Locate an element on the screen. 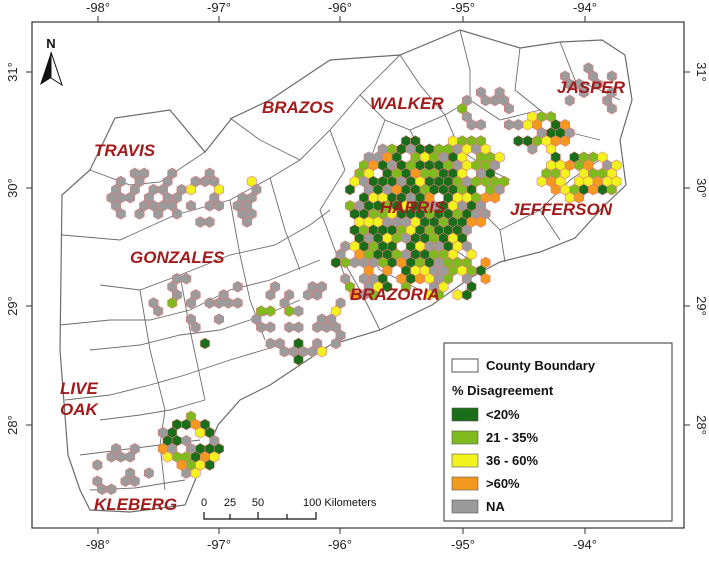  county-label-jasper: JASPER is located at coordinates (591, 87).